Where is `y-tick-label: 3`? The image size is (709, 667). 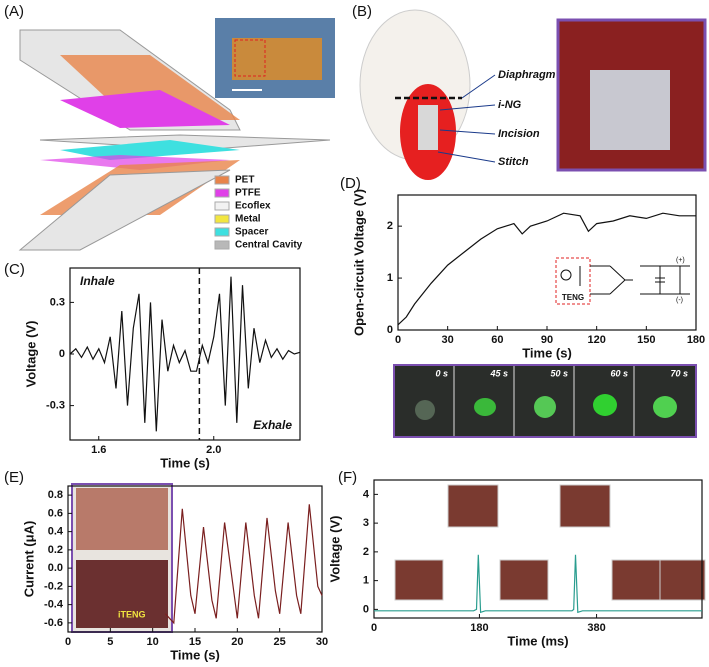 y-tick-label: 3 is located at coordinates (366, 523).